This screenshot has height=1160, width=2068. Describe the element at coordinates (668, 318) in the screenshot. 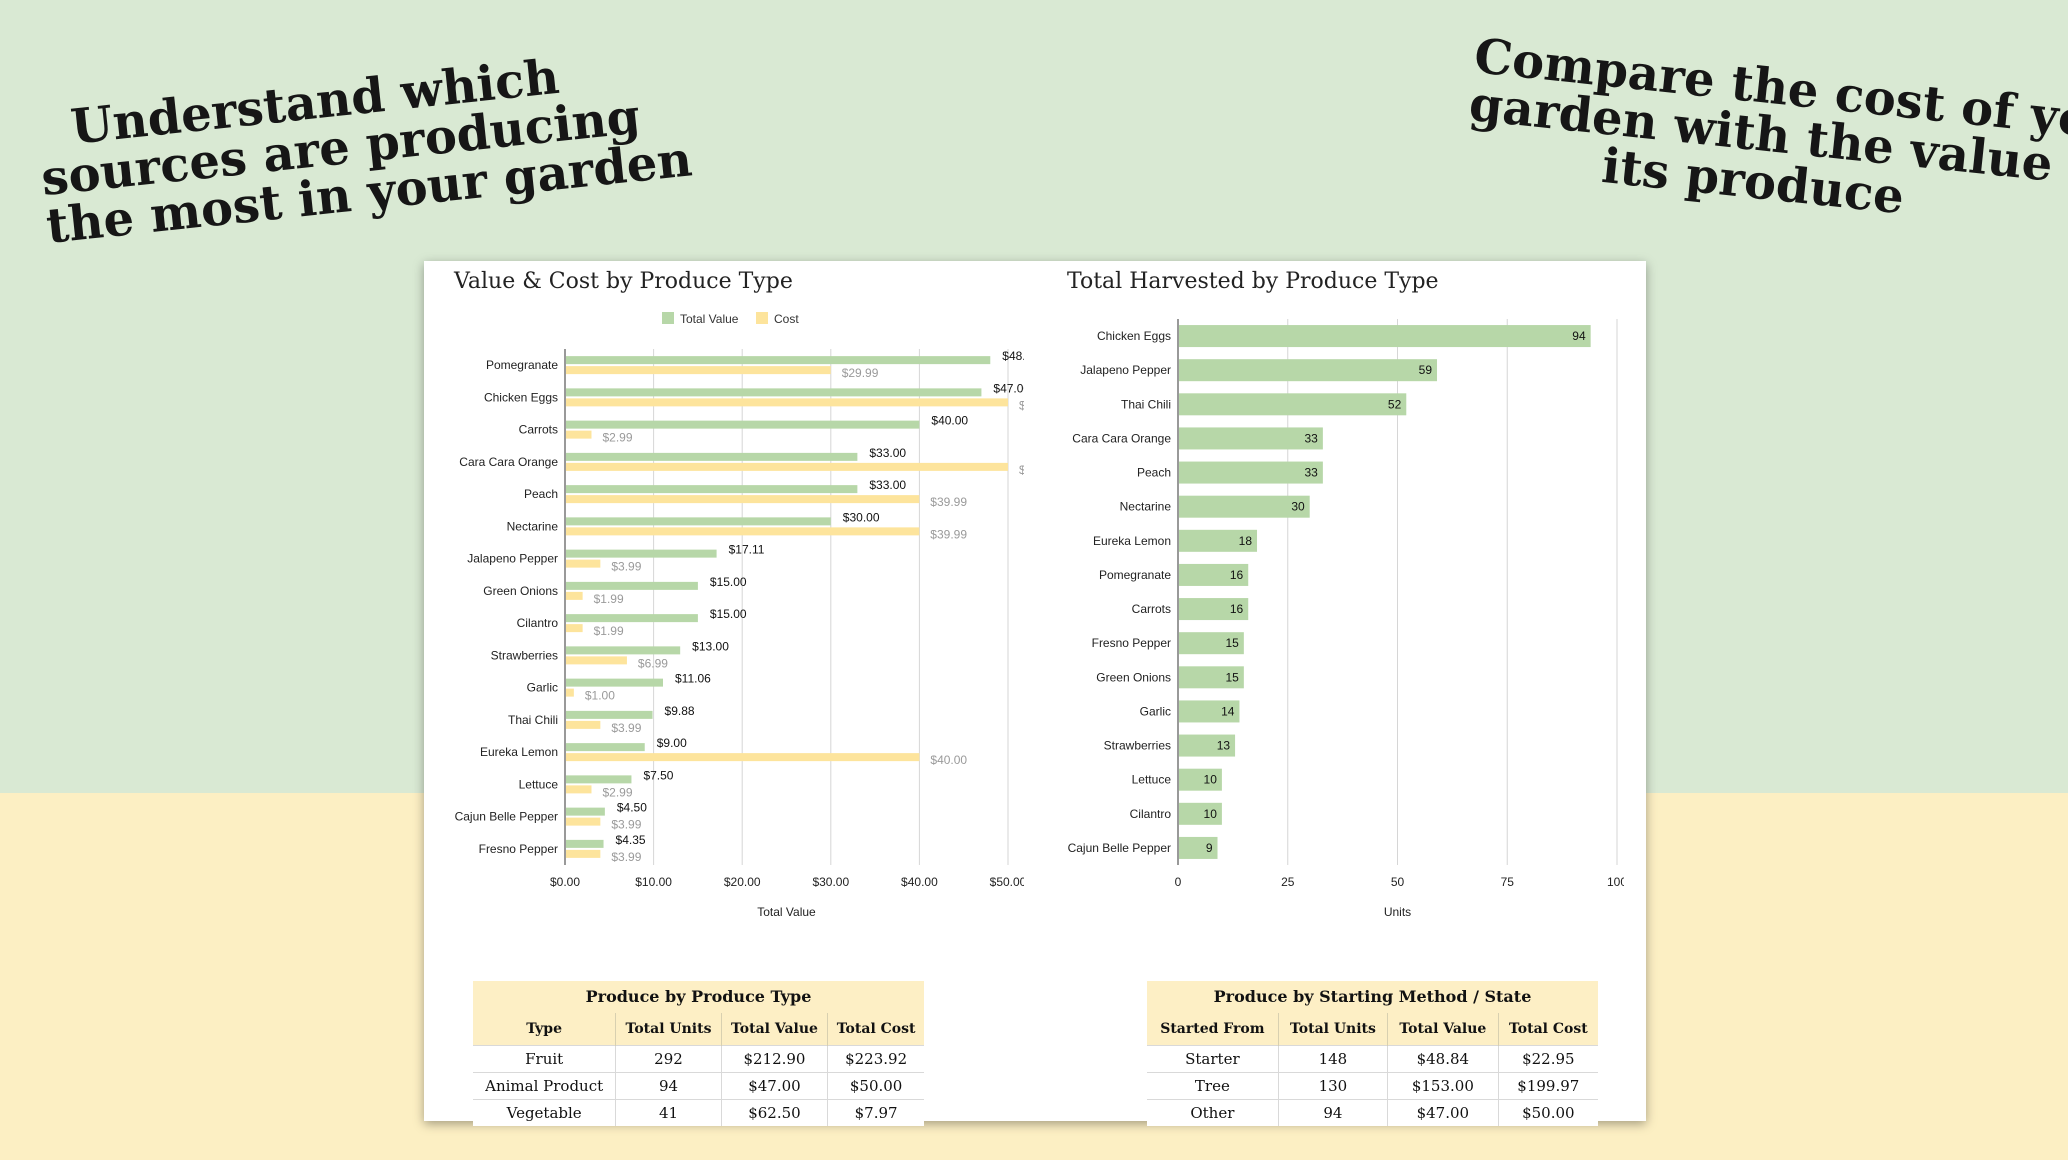

I see `legend-swatch-value` at that location.